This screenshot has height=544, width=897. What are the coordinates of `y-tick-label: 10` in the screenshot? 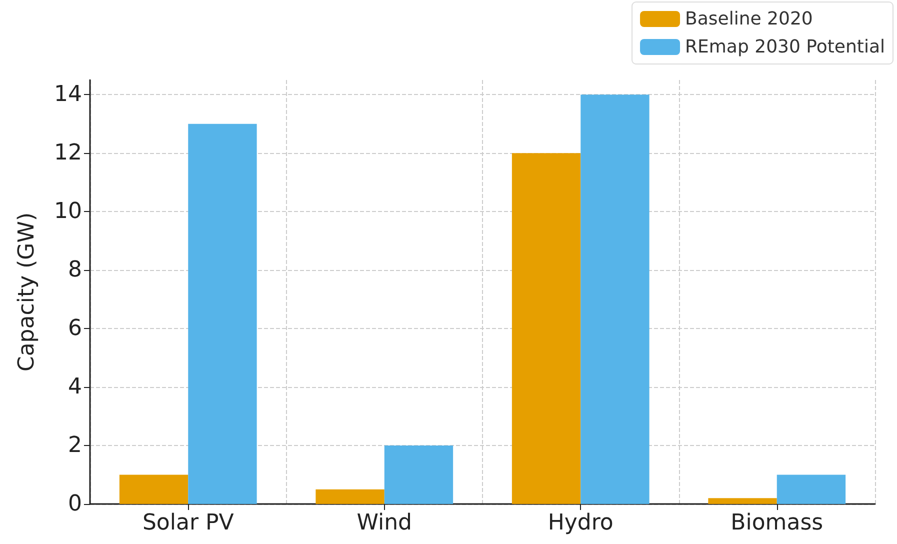 It's located at (68, 211).